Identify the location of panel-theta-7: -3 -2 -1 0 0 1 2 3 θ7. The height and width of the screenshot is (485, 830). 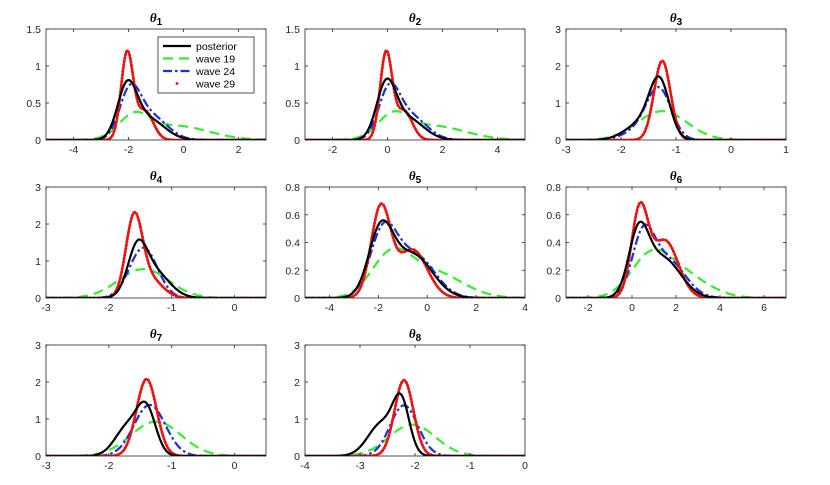
(151, 399).